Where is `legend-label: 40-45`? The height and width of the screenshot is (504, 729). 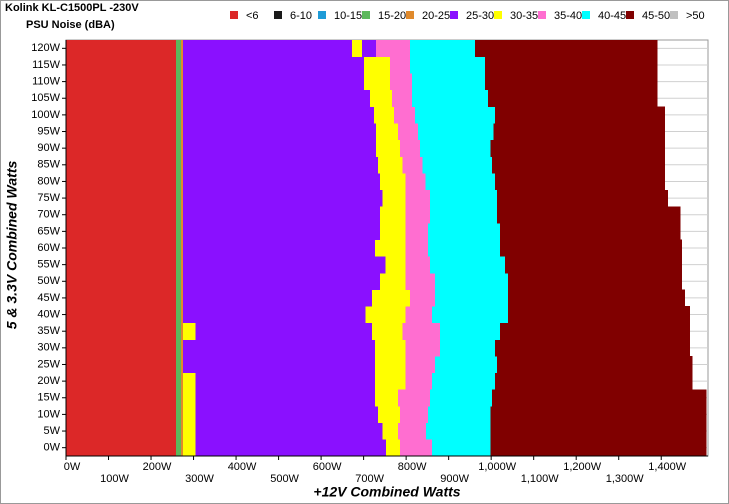 legend-label: 40-45 is located at coordinates (612, 16).